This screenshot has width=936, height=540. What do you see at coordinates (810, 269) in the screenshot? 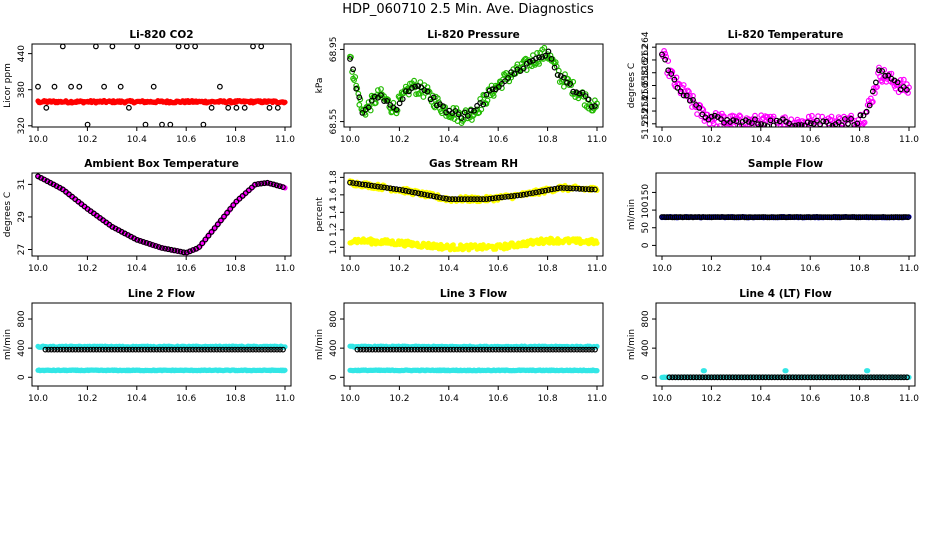
I see `sampleflow-xtick-label: 10.6` at bounding box center [810, 269].